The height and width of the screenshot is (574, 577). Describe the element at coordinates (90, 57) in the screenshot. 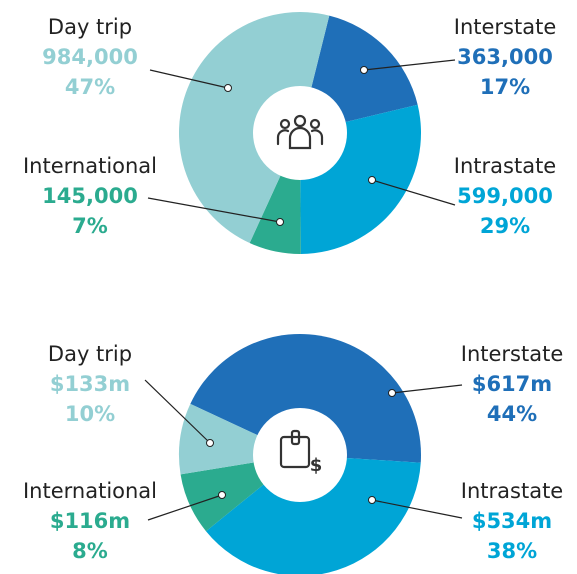

I see `value-label: 984,000` at that location.